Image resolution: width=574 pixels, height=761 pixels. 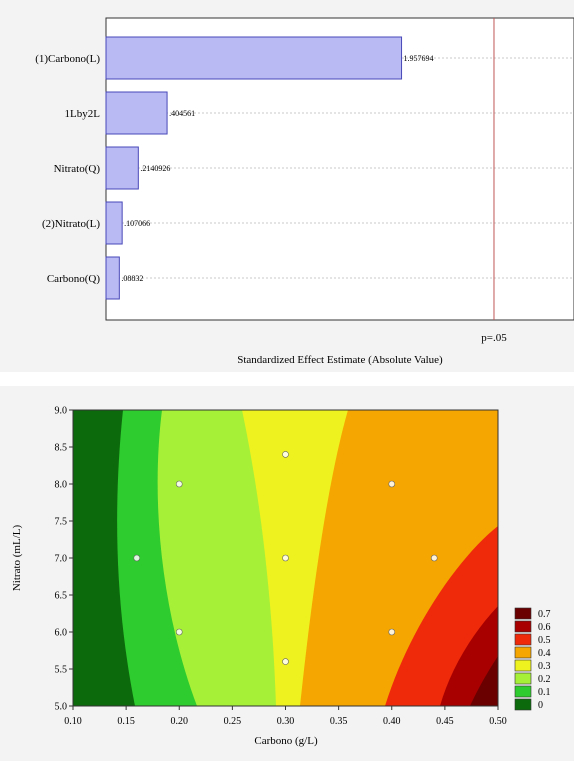 I want to click on legend-label: 0.7, so click(x=544, y=614).